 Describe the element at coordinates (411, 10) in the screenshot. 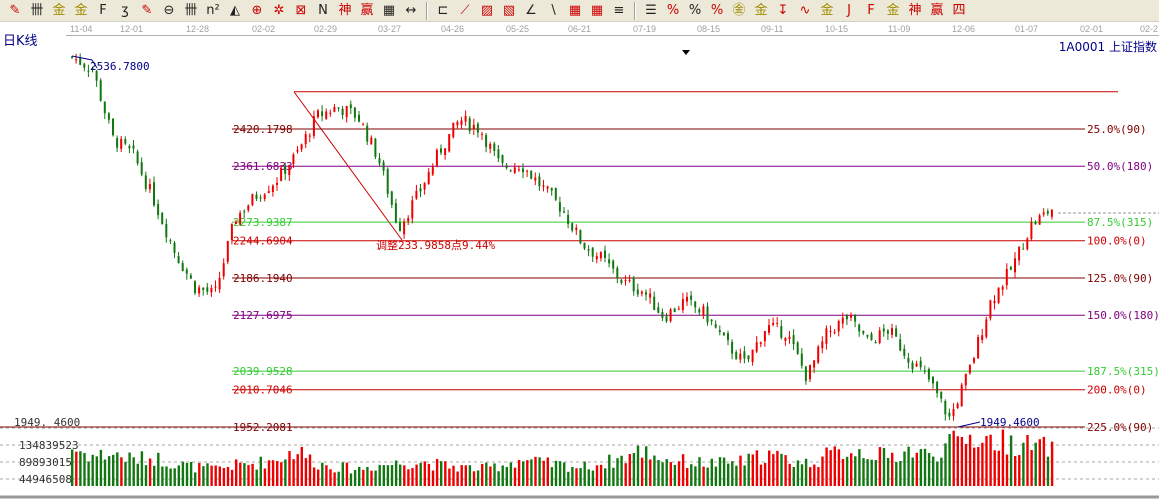

I see `width-icon: ↔` at that location.